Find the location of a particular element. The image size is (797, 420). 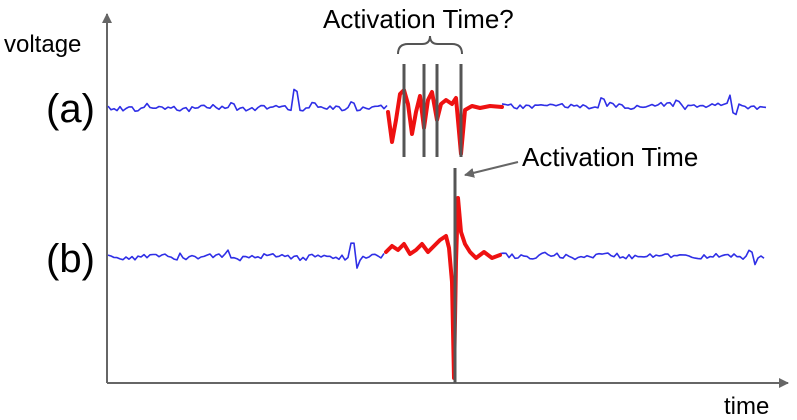

trace-b-baseline-left is located at coordinates (246, 255).